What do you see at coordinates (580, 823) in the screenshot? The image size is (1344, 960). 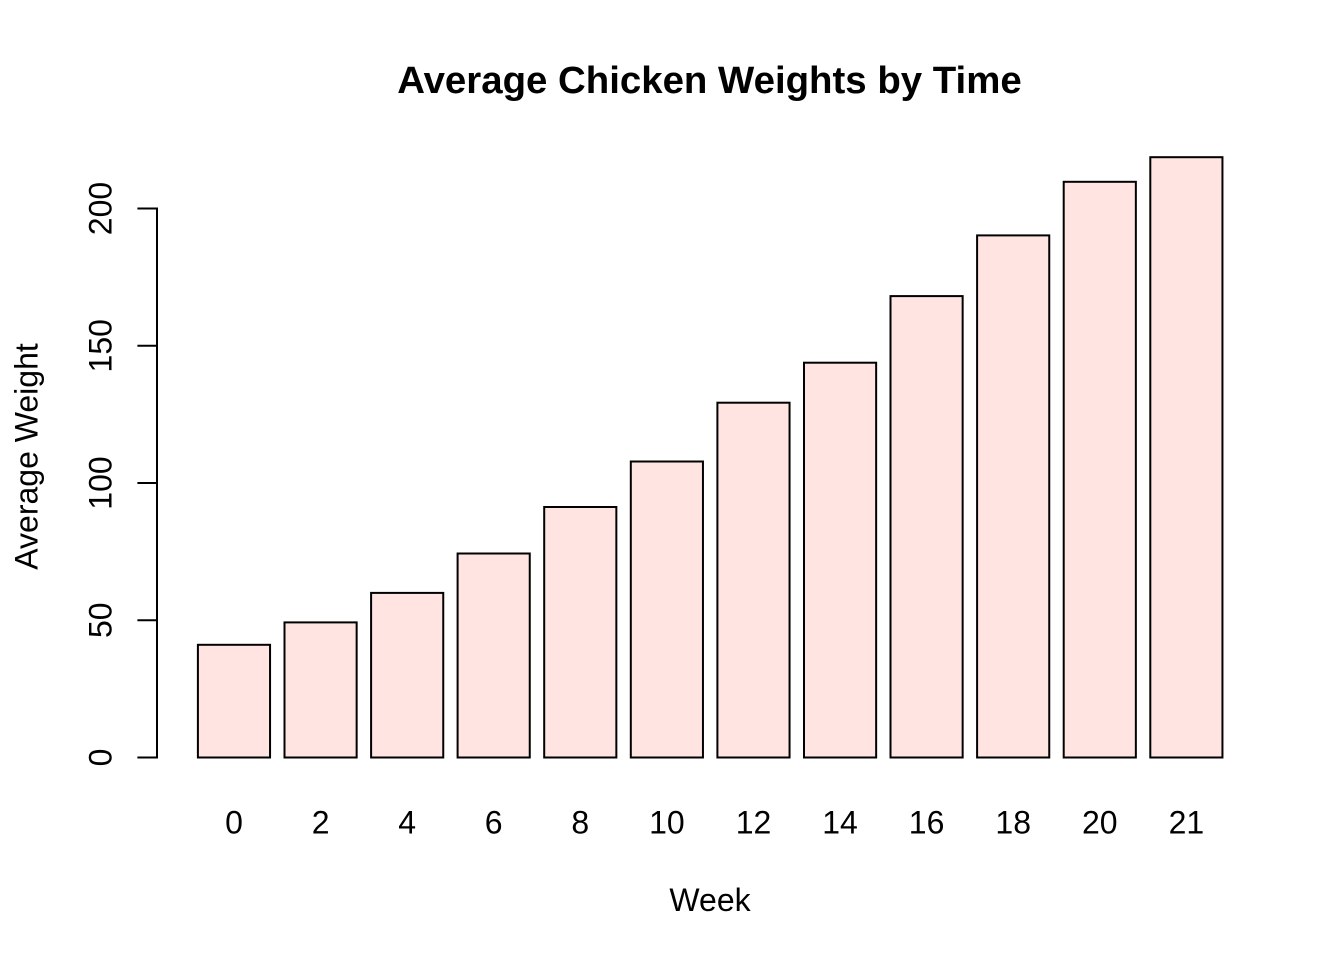 I see `svg-text: 8` at bounding box center [580, 823].